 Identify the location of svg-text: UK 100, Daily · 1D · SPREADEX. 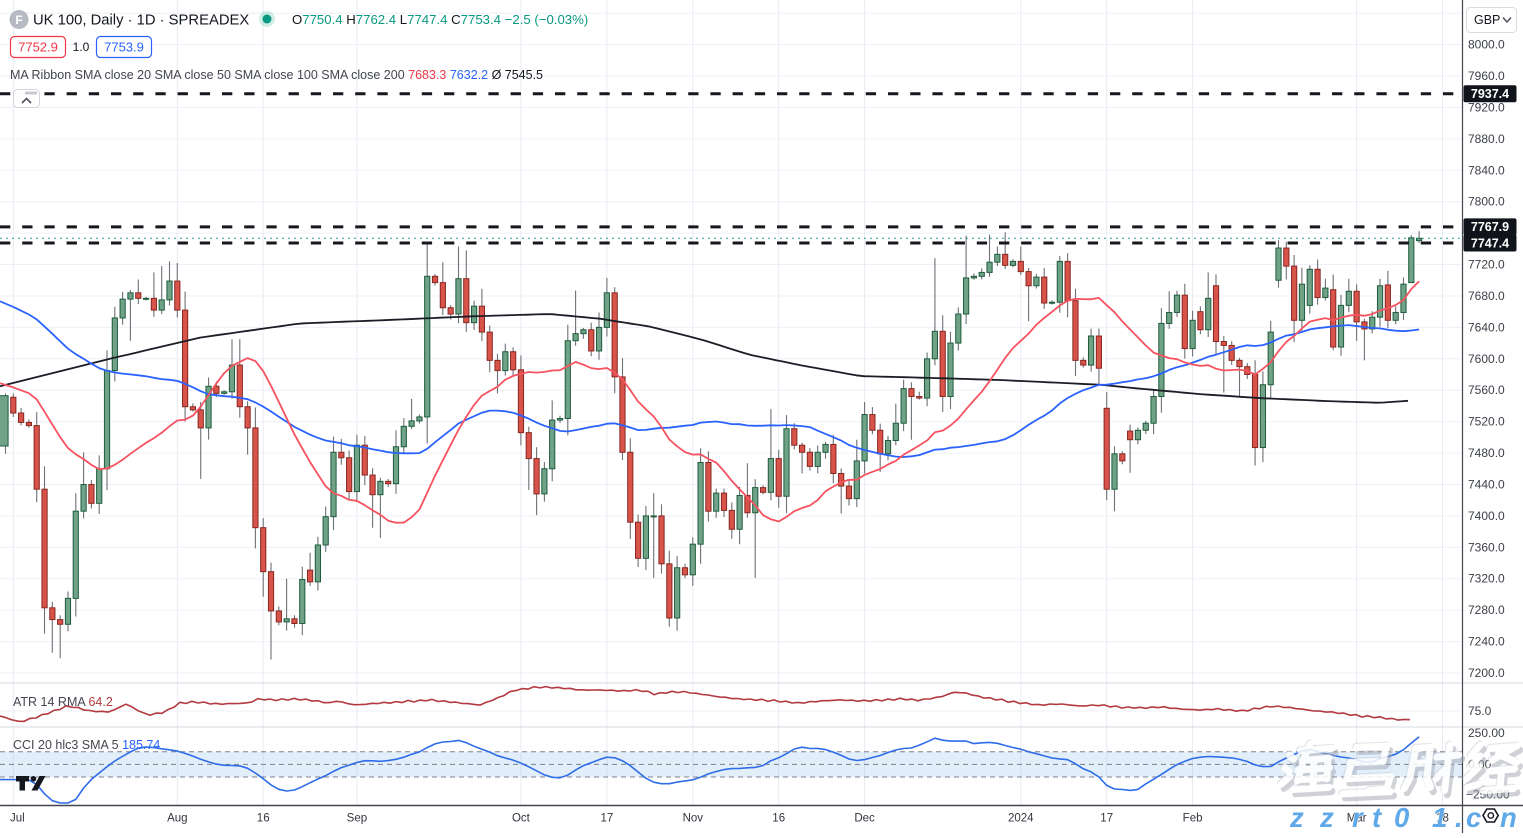
(141, 21).